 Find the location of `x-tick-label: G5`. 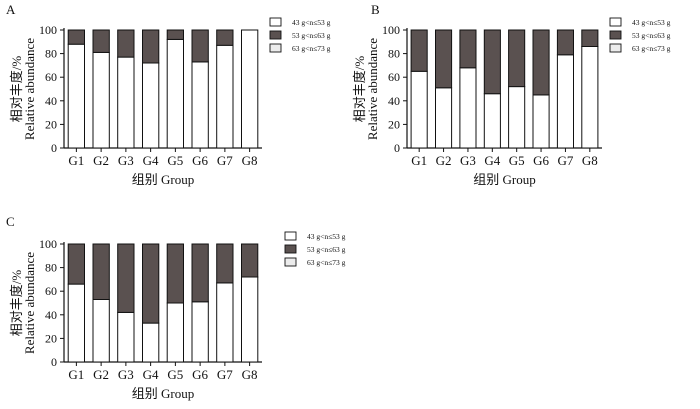

x-tick-label: G5 is located at coordinates (175, 374).